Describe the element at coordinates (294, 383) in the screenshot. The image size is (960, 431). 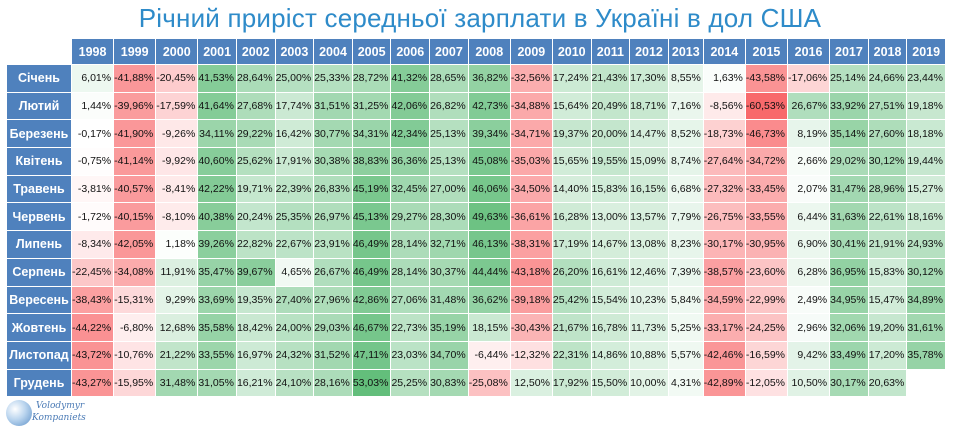
I see `value-cell: 24,10%` at that location.